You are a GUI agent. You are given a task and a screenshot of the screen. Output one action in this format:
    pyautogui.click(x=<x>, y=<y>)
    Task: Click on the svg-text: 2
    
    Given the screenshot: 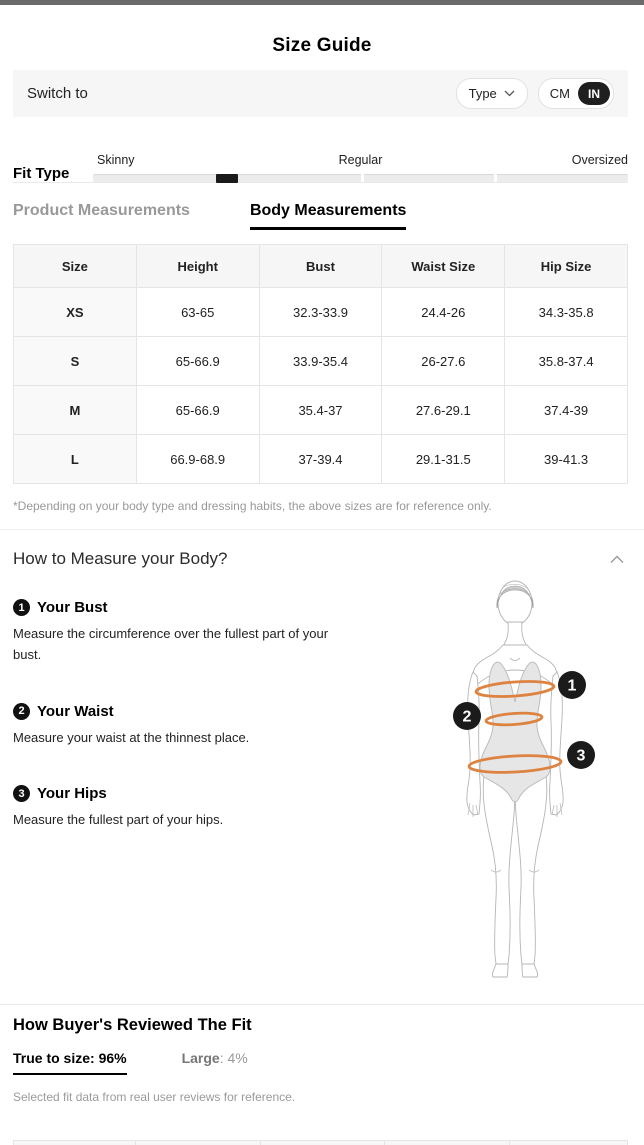 What is the action you would take?
    pyautogui.click(x=467, y=717)
    